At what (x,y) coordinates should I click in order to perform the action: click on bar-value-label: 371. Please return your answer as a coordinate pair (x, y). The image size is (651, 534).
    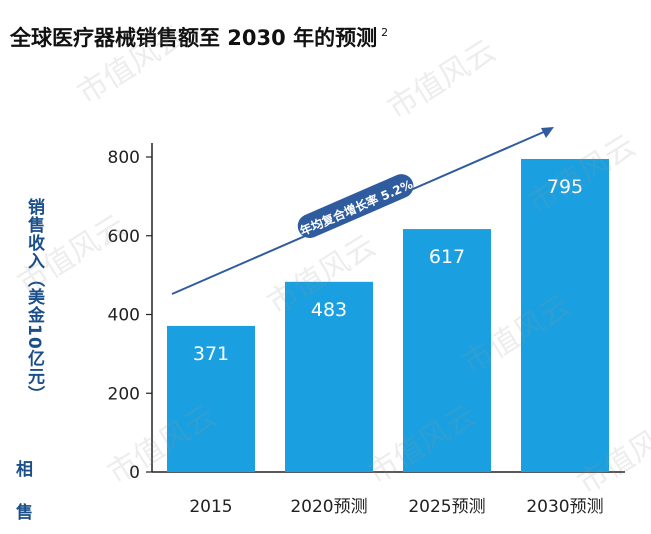
    Looking at the image, I should click on (211, 354).